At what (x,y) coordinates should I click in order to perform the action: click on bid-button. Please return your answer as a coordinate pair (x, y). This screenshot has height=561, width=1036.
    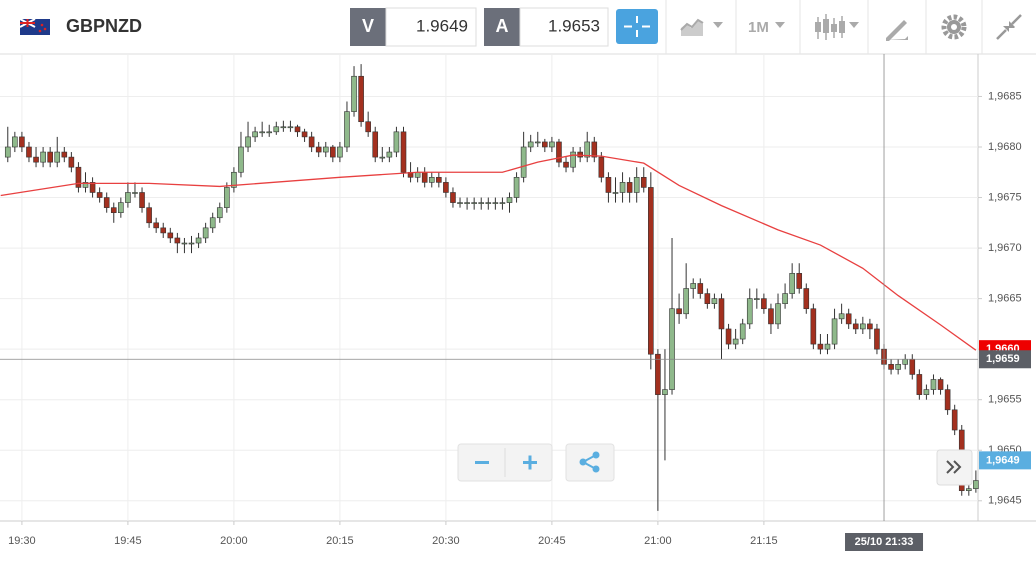
    Looking at the image, I should click on (368, 27).